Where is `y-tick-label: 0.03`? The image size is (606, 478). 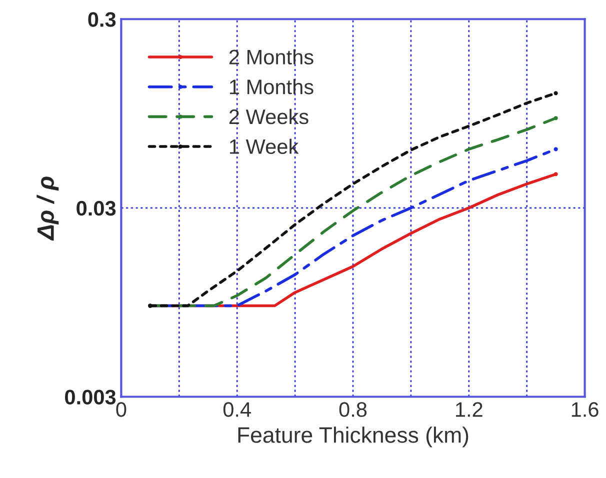
y-tick-label: 0.03 is located at coordinates (96, 208).